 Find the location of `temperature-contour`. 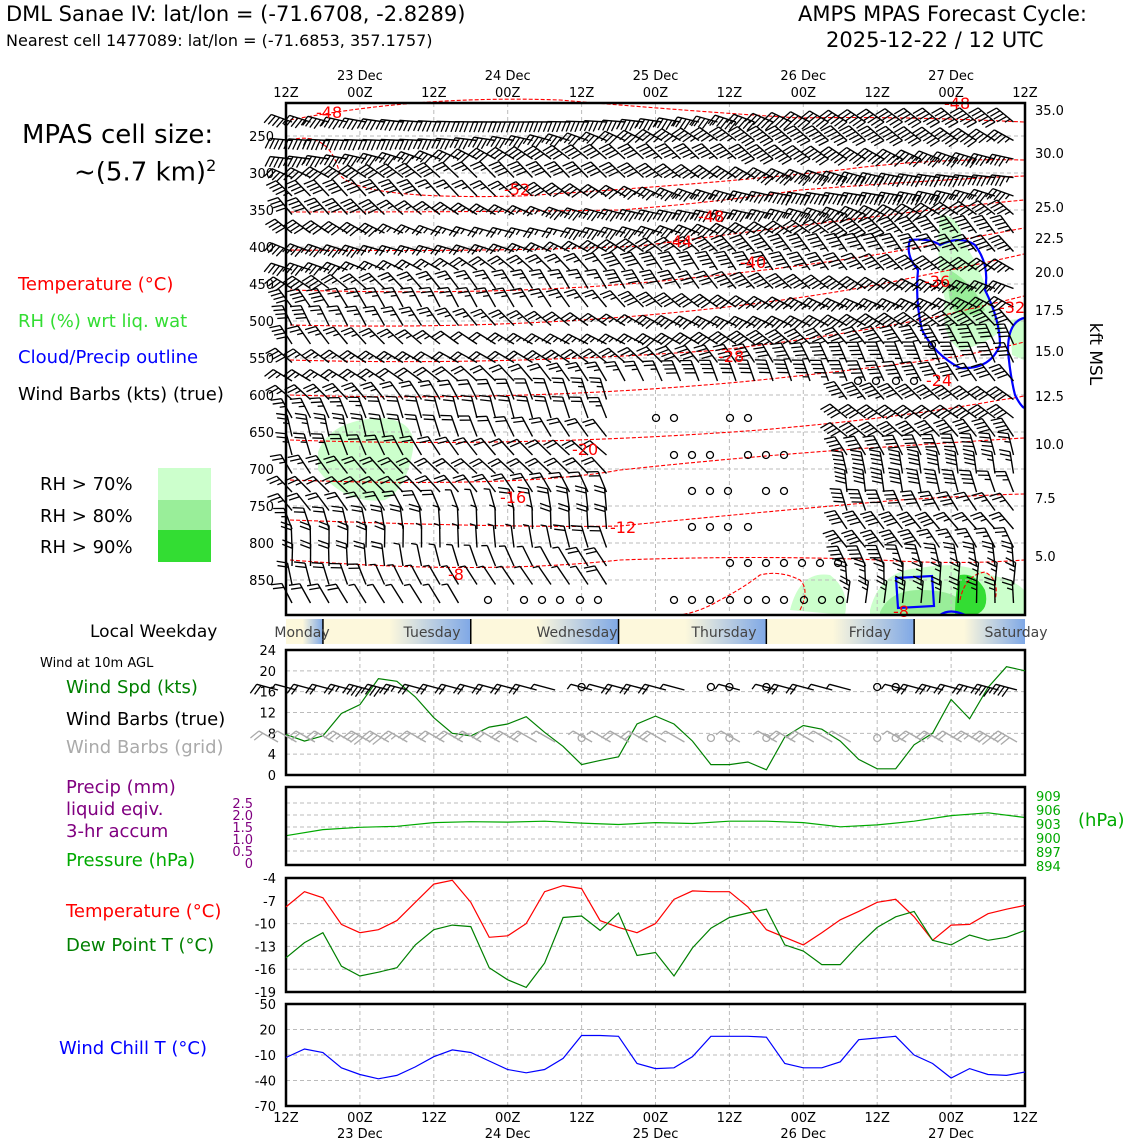

temperature-contour is located at coordinates (742, 594).